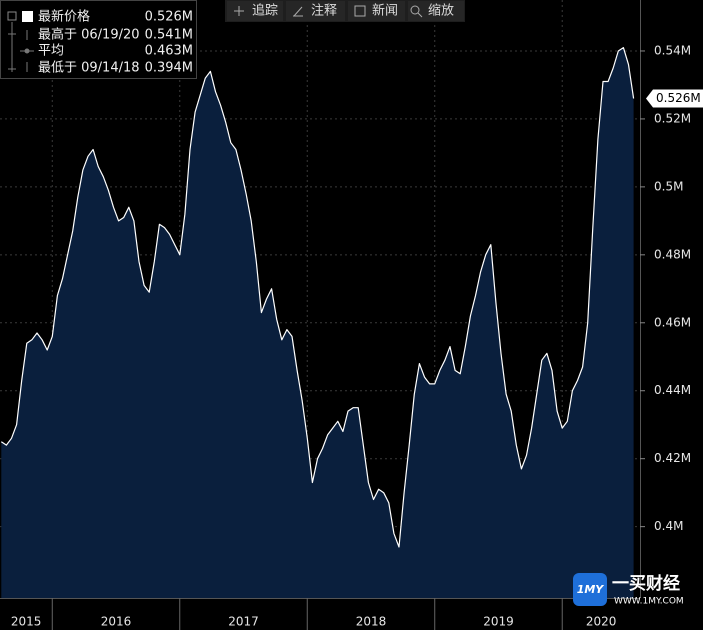  I want to click on stat-value: 0.394M, so click(169, 68).